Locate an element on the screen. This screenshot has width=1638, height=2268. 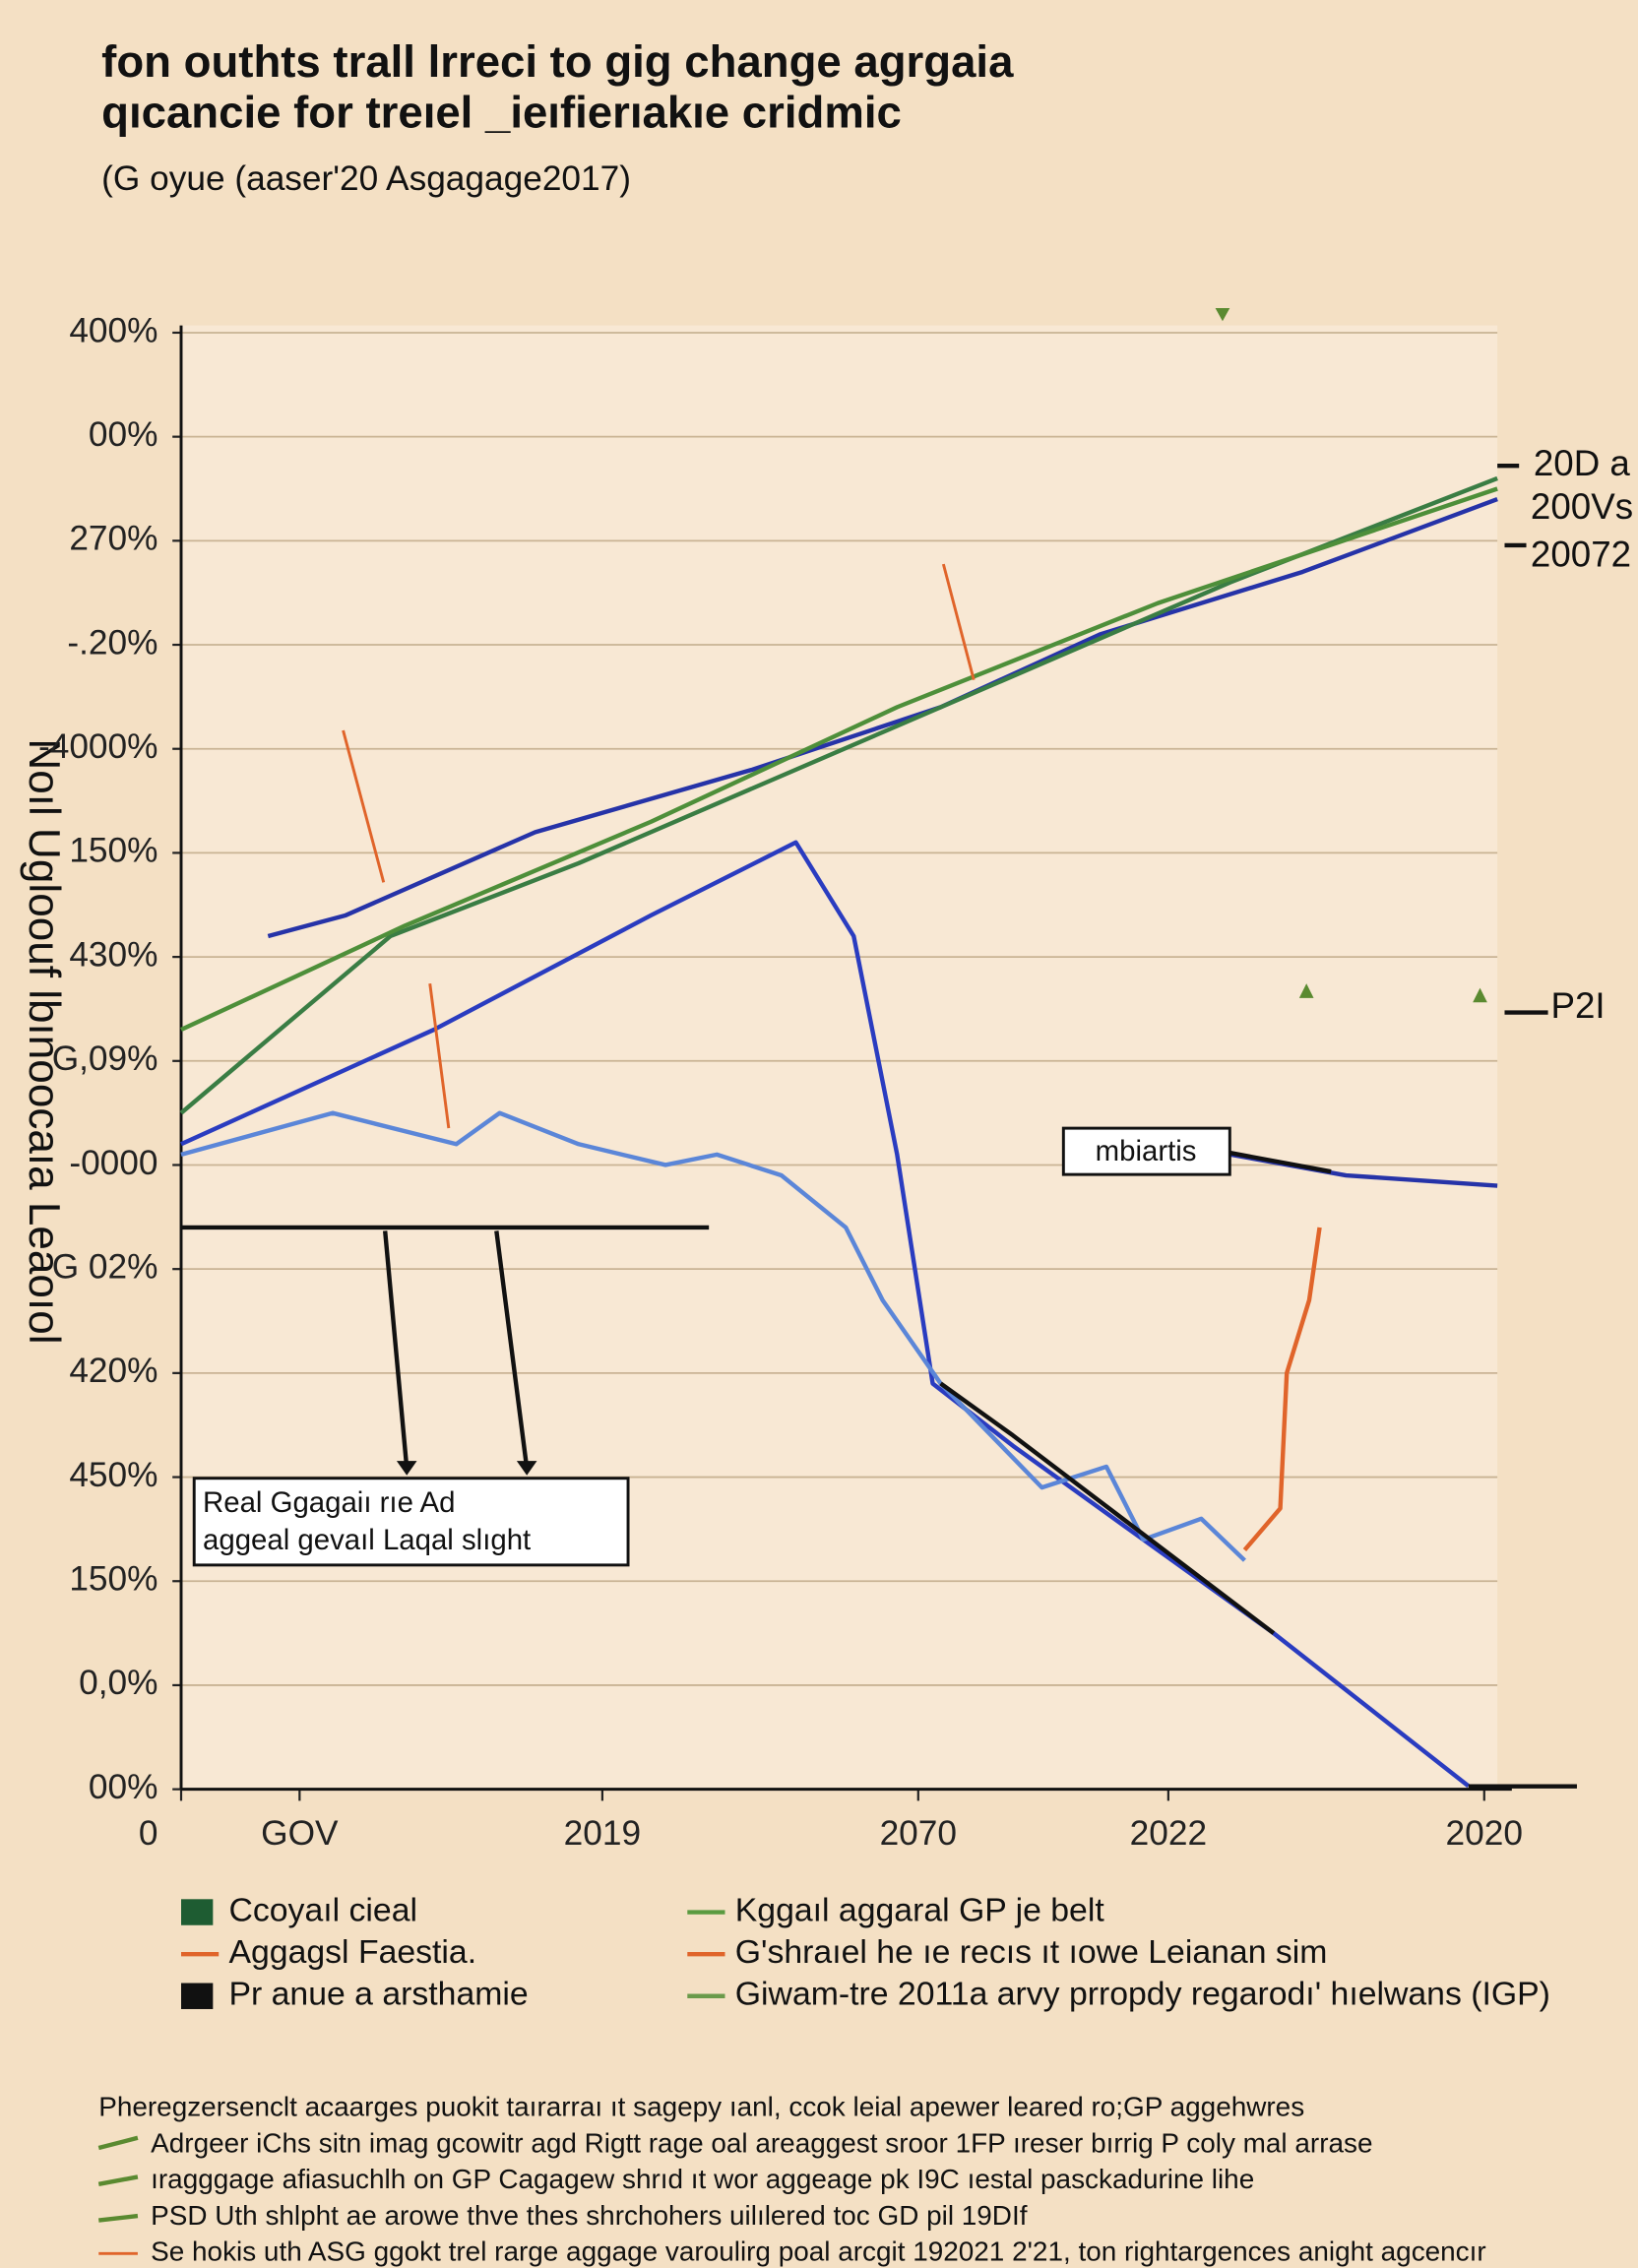
footnote-marker is located at coordinates (118, 2179).